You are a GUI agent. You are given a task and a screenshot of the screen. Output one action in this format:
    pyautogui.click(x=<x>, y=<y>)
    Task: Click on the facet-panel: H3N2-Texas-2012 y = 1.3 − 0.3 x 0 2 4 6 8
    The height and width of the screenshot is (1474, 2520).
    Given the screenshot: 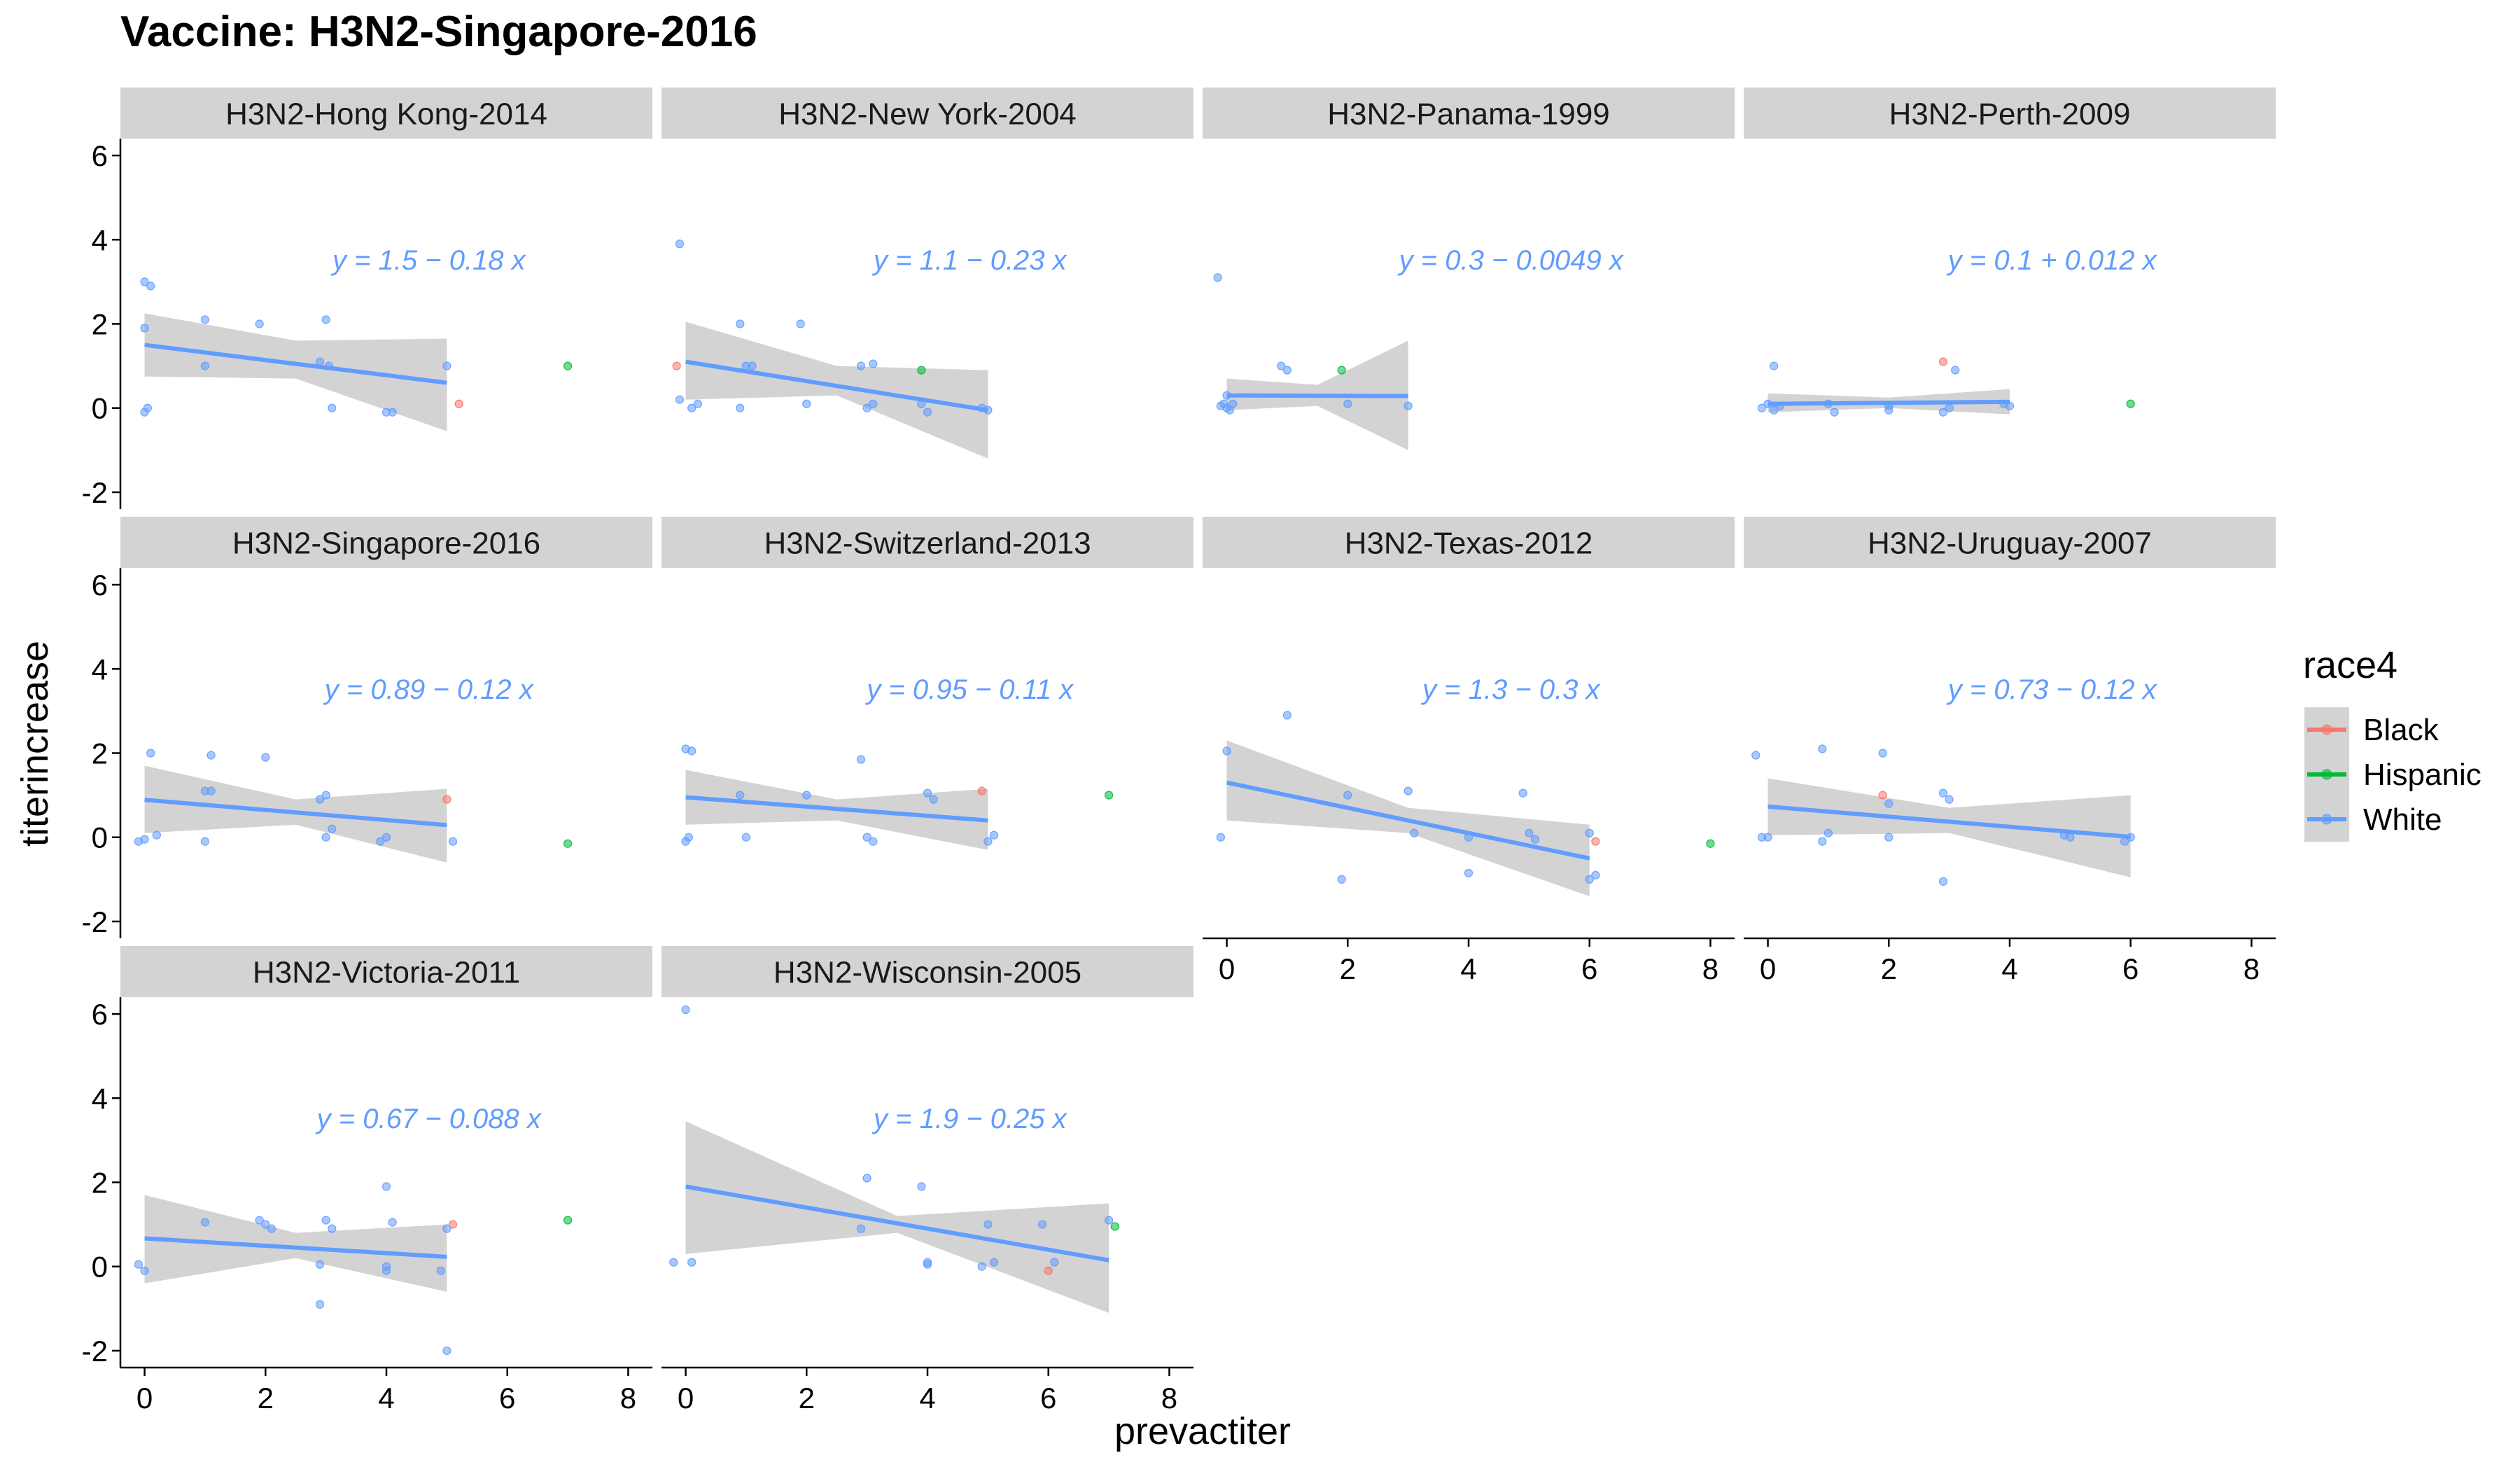 What is the action you would take?
    pyautogui.click(x=1469, y=751)
    